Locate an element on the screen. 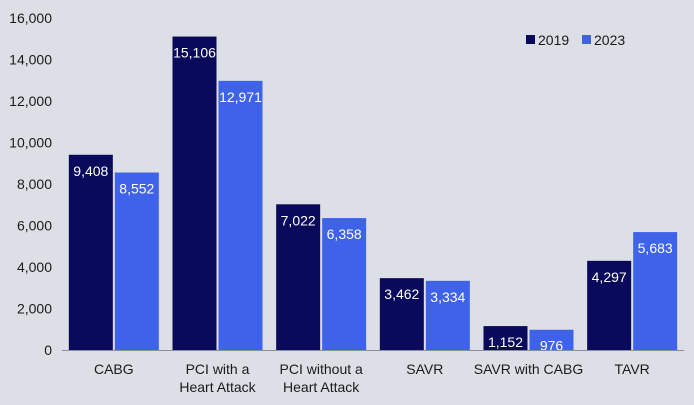 Image resolution: width=694 pixels, height=405 pixels. data-label: 15,106 is located at coordinates (194, 53).